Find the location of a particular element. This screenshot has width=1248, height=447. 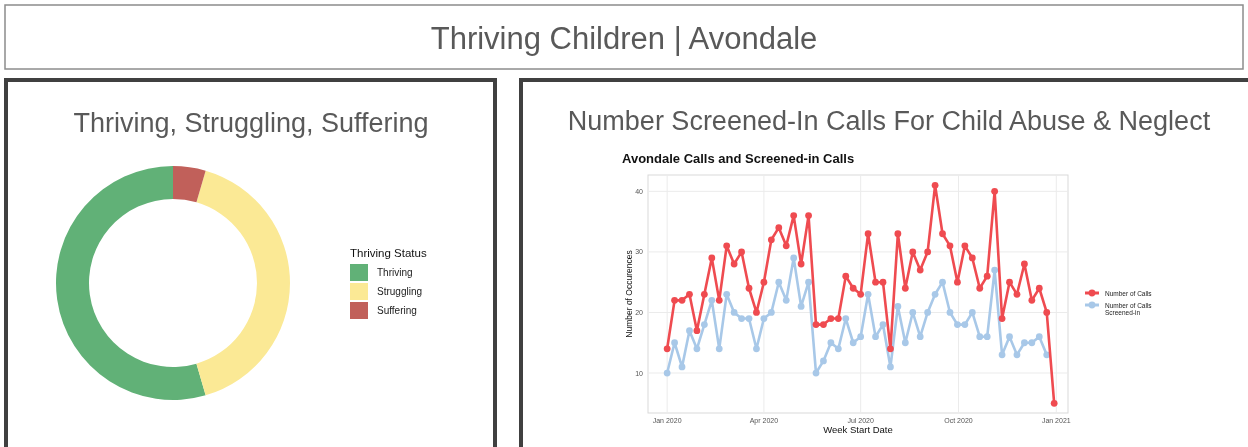

chart-subtitle: Avondale Calls and Screened-in Calls is located at coordinates (738, 158).